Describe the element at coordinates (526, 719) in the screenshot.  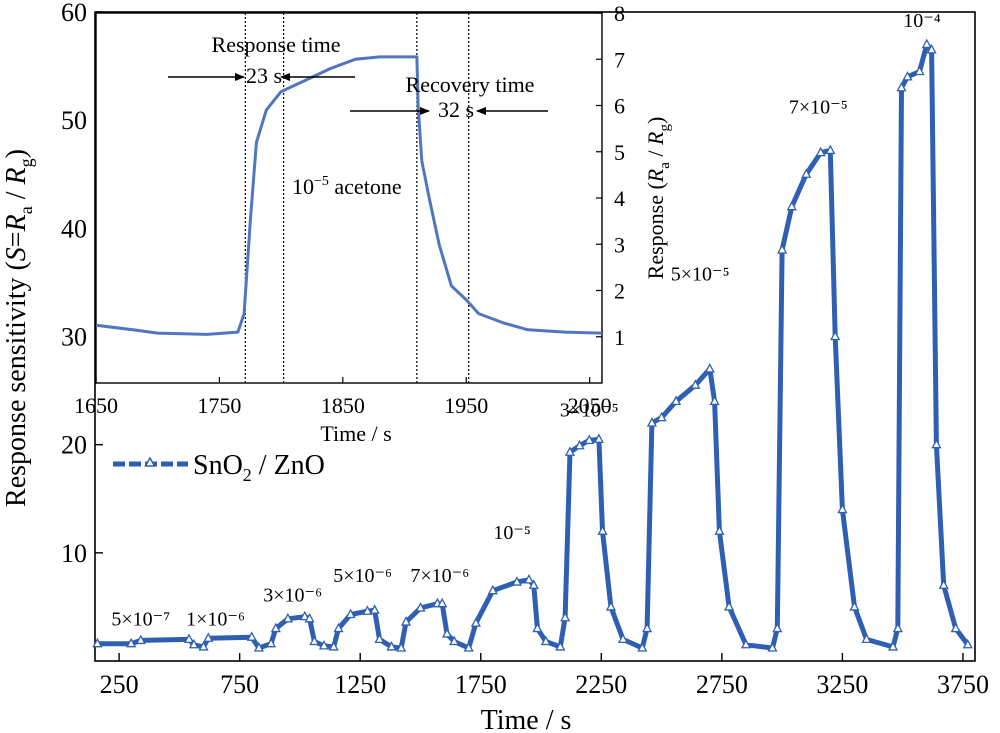
I see `main-x-axis-title: Time / s` at that location.